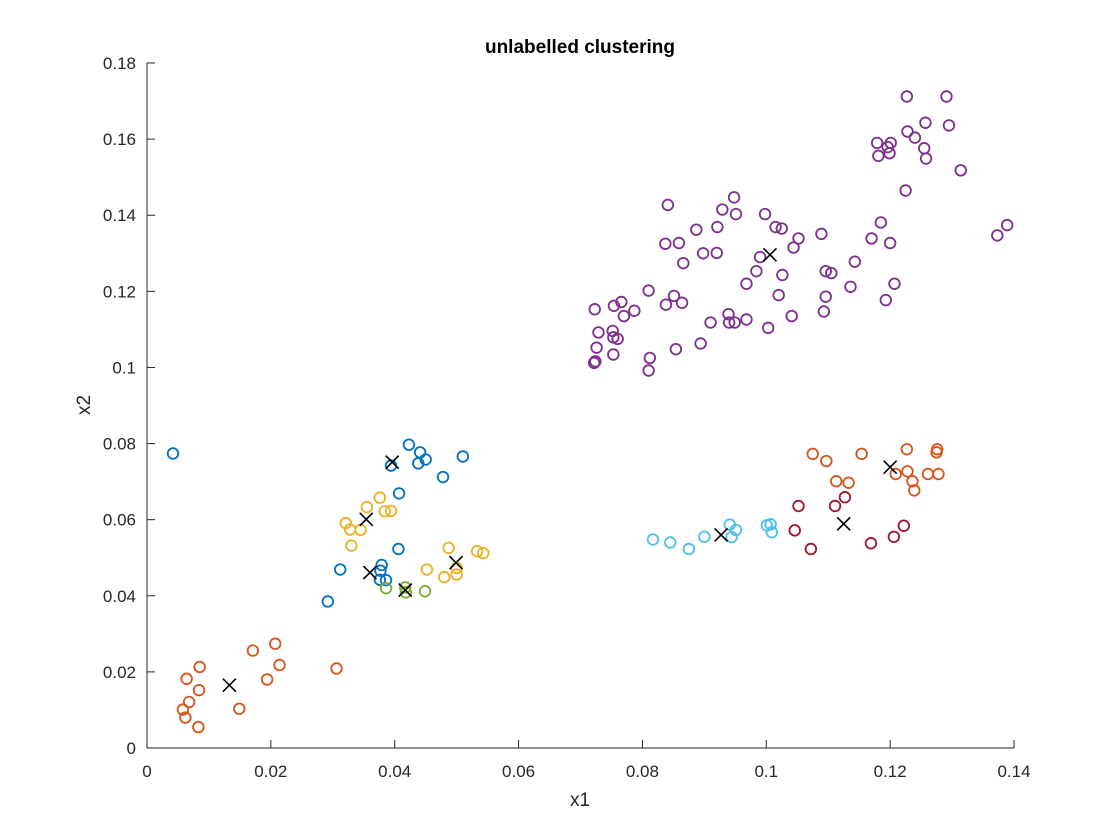 The height and width of the screenshot is (840, 1120). What do you see at coordinates (124, 367) in the screenshot?
I see `y-tick-label: 0.1` at bounding box center [124, 367].